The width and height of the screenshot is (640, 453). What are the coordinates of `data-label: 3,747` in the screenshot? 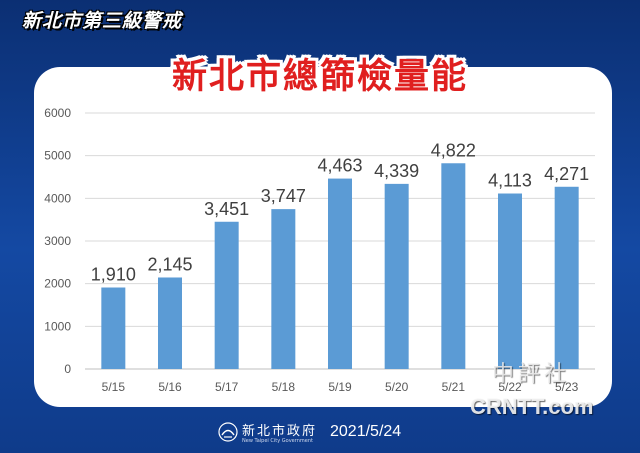 It's located at (283, 196).